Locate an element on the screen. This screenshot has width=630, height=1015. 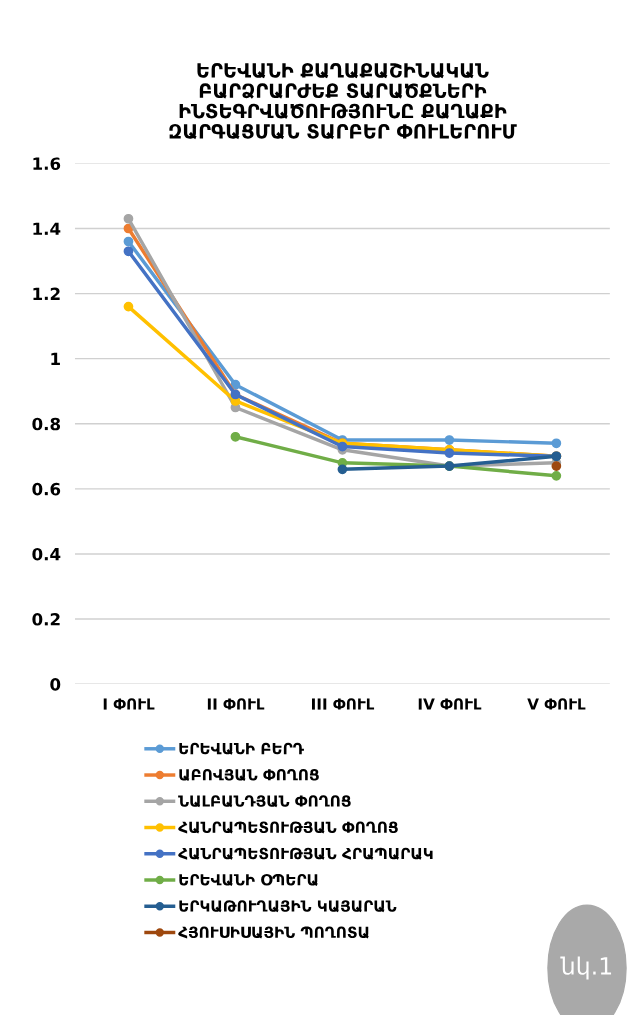
x-tick-label: I ՓՈՒԼ is located at coordinates (129, 704).